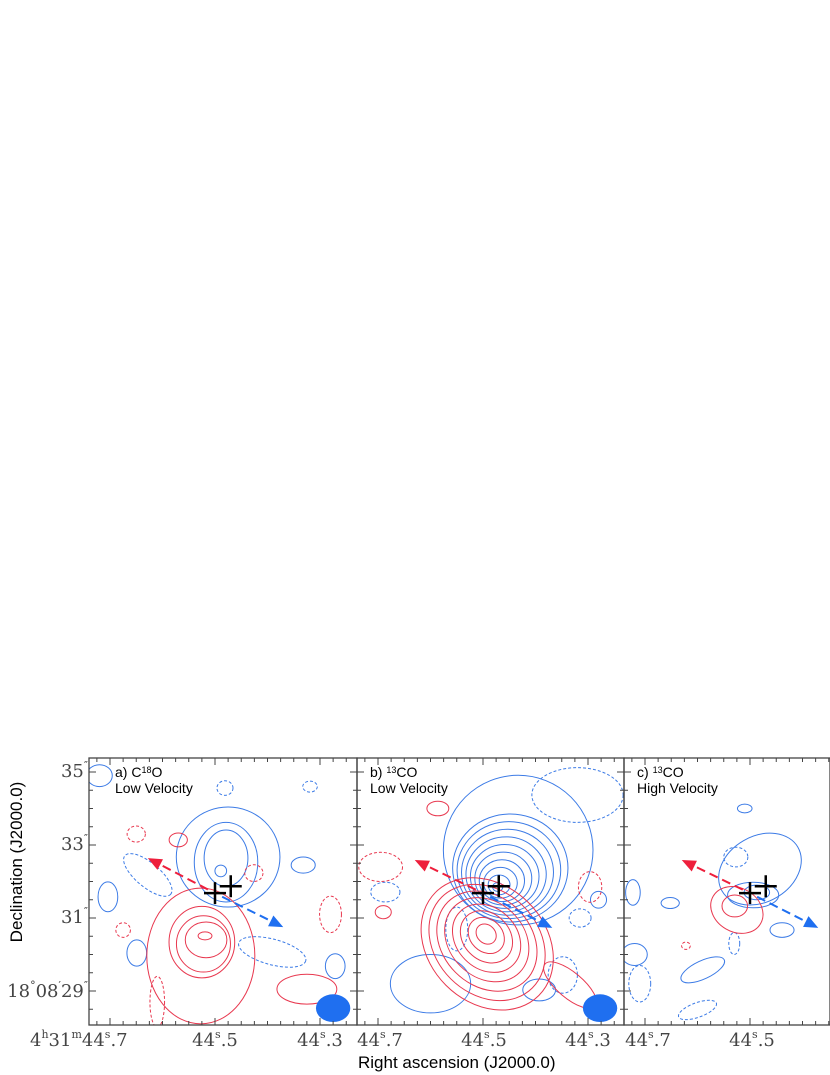  What do you see at coordinates (79, 1039) in the screenshot?
I see `ra-tick-label-first: 4h31m44s.7` at bounding box center [79, 1039].